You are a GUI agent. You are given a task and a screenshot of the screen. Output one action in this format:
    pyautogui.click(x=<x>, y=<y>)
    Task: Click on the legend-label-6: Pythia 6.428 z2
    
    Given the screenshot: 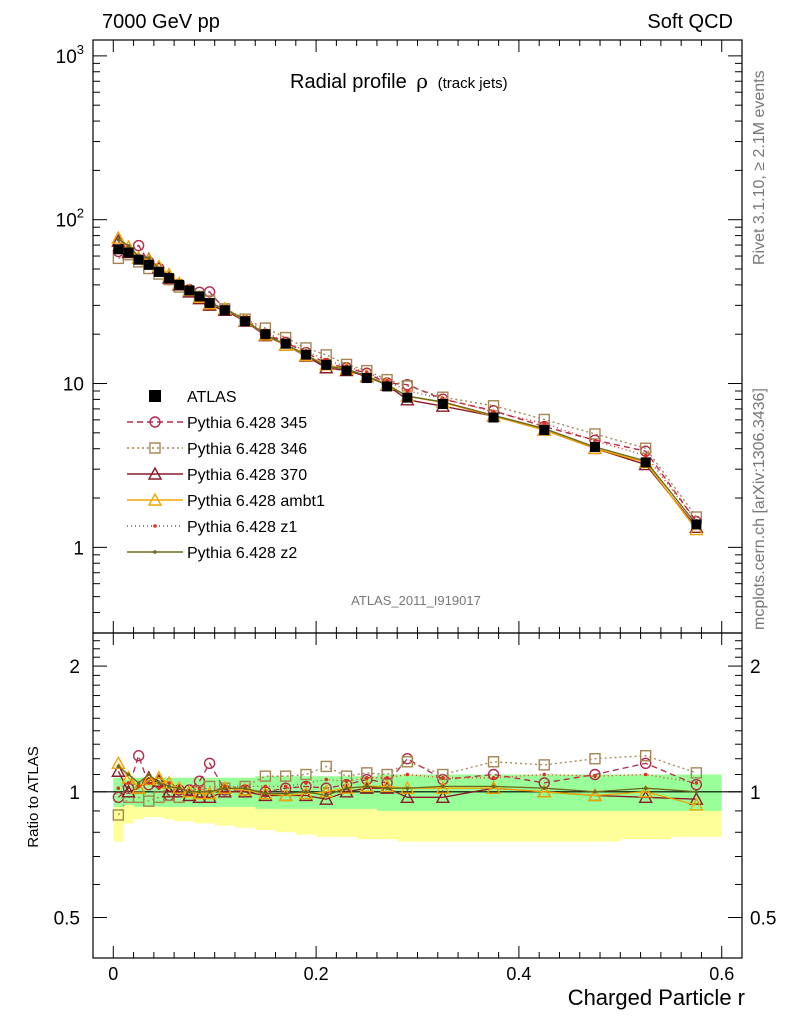 What is the action you would take?
    pyautogui.click(x=242, y=553)
    